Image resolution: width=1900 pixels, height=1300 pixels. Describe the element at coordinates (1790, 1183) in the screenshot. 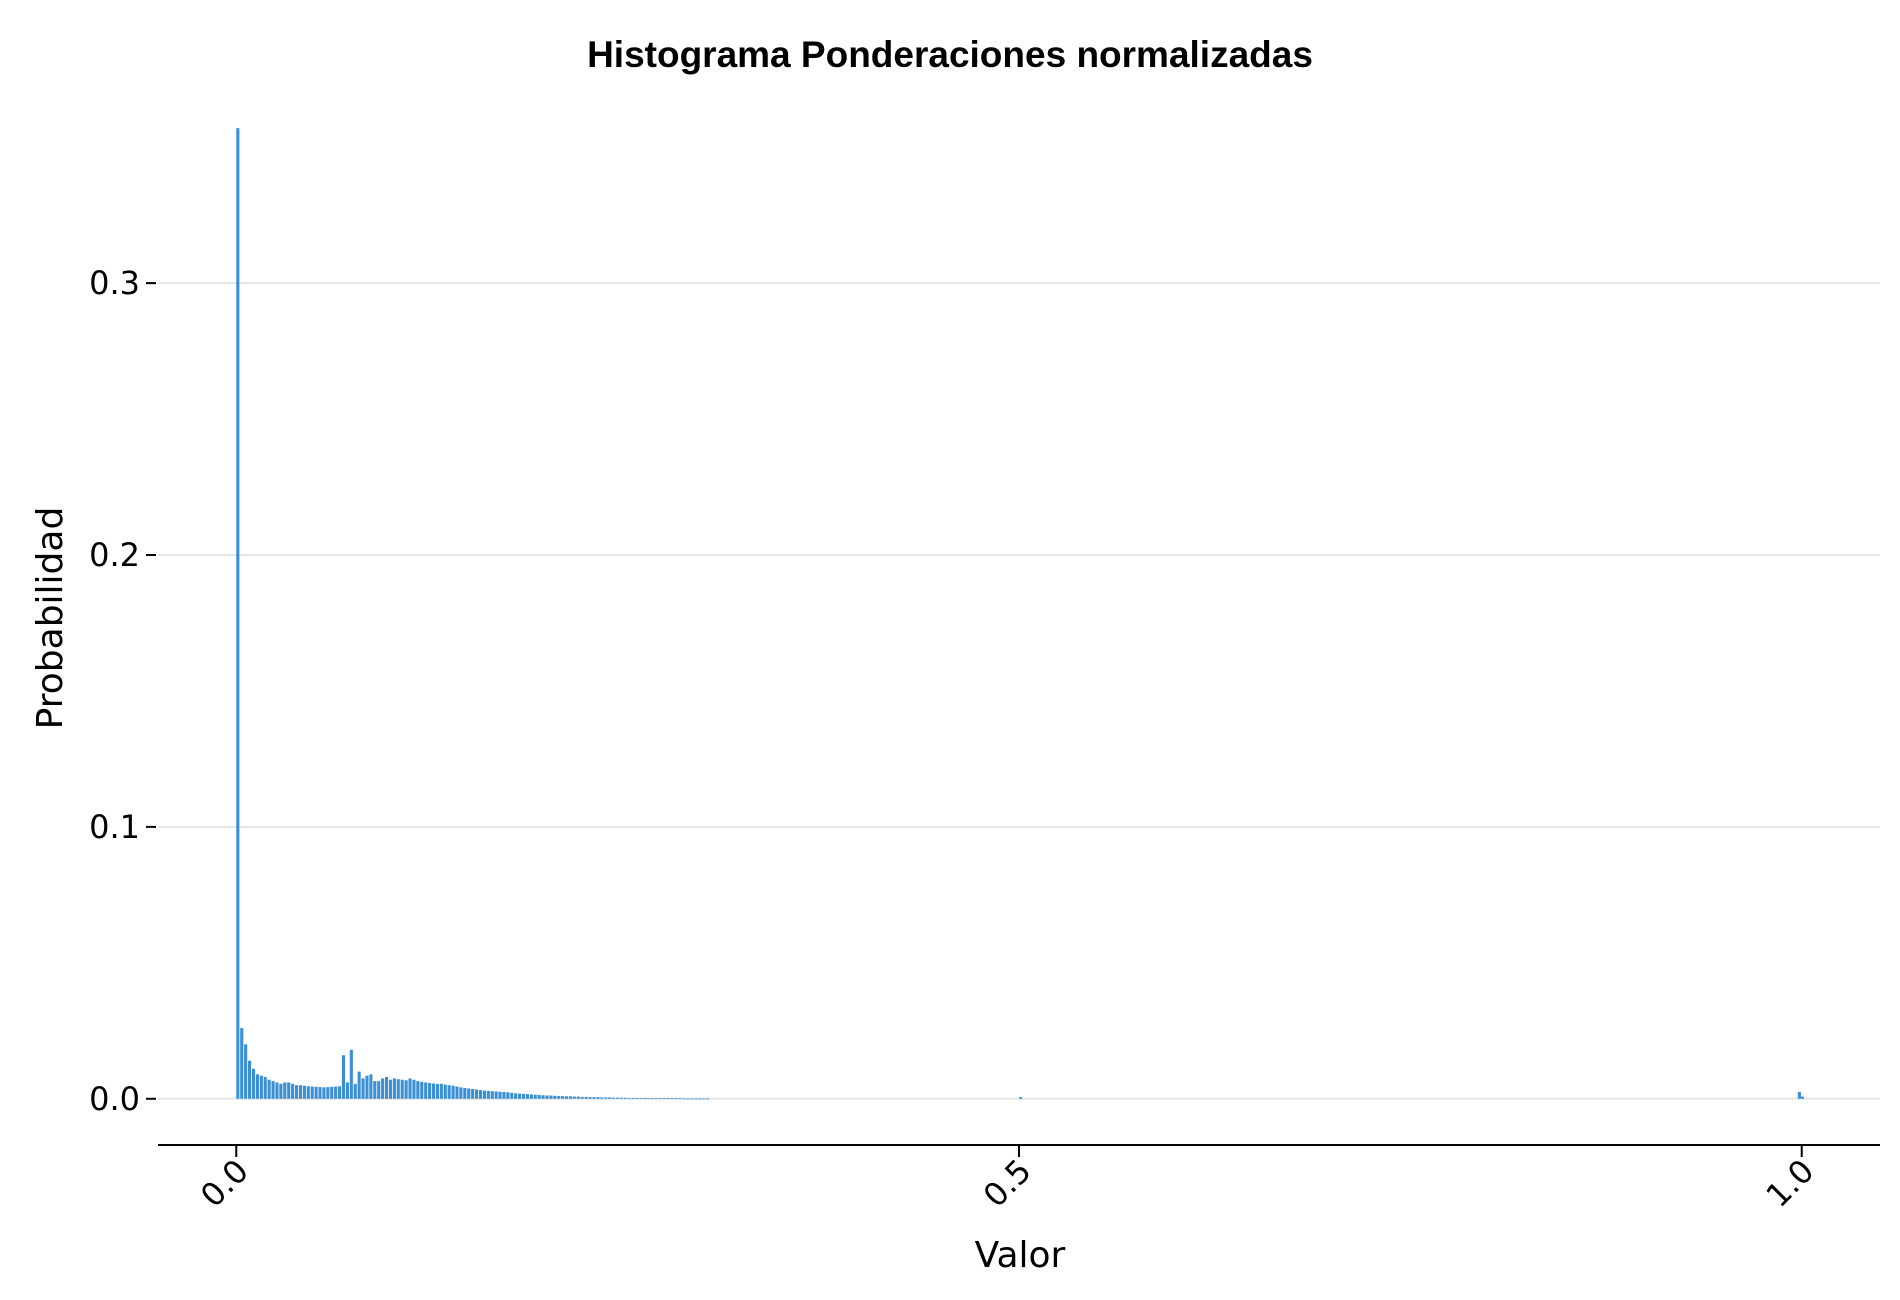

I see `x-tick-label: 1.0` at that location.